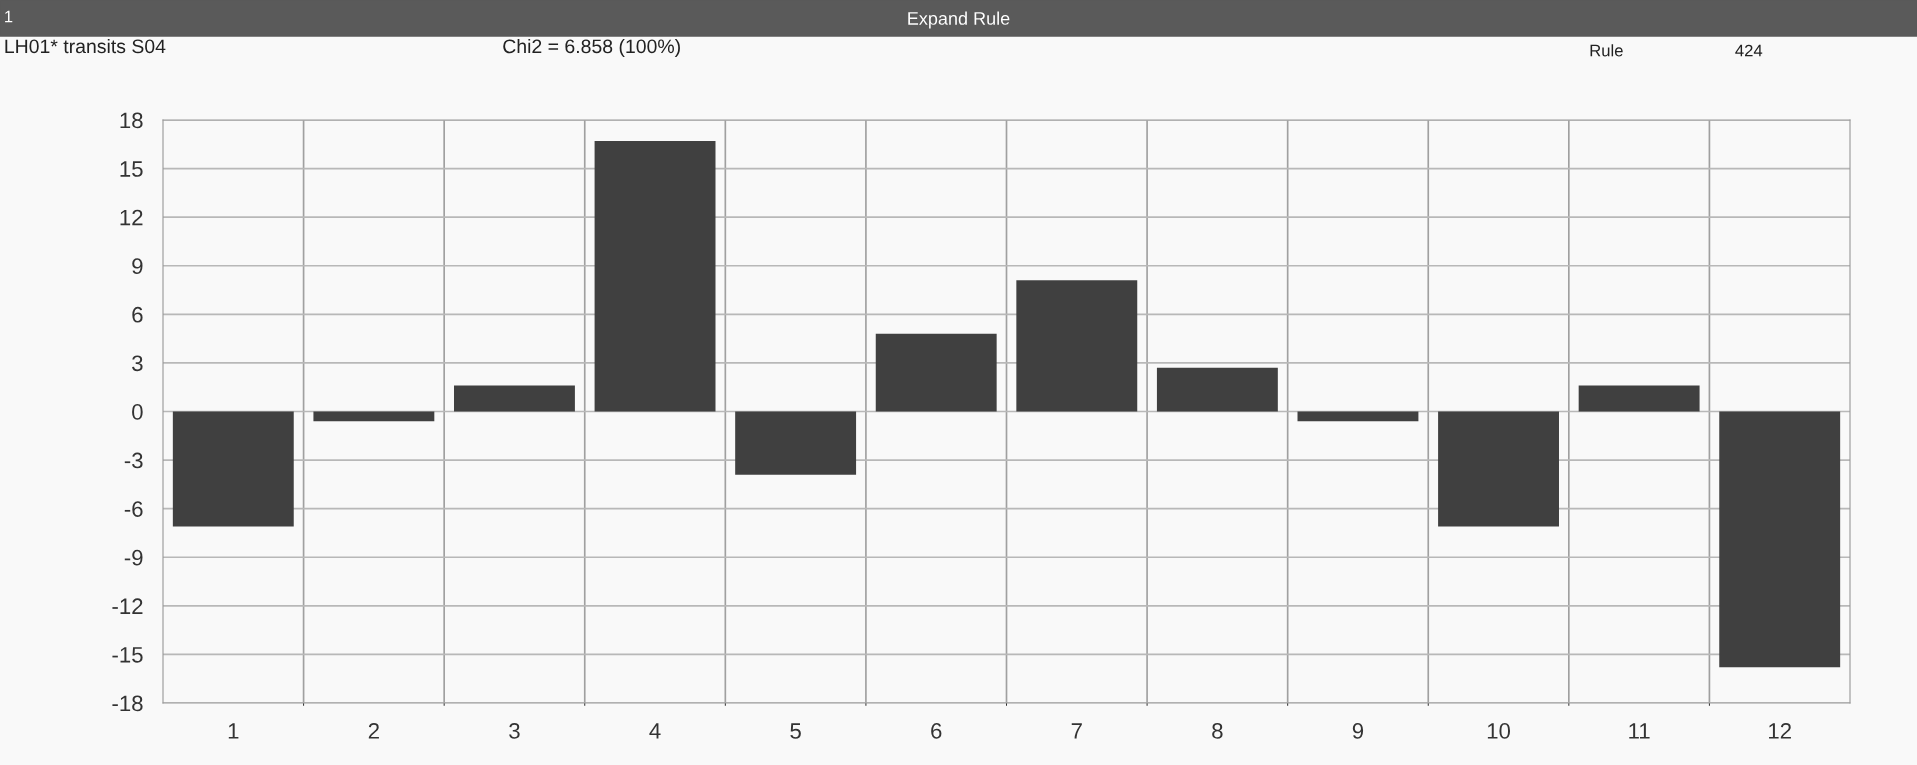 Image resolution: width=1917 pixels, height=765 pixels. Describe the element at coordinates (795, 731) in the screenshot. I see `x-tick-label: 5` at that location.